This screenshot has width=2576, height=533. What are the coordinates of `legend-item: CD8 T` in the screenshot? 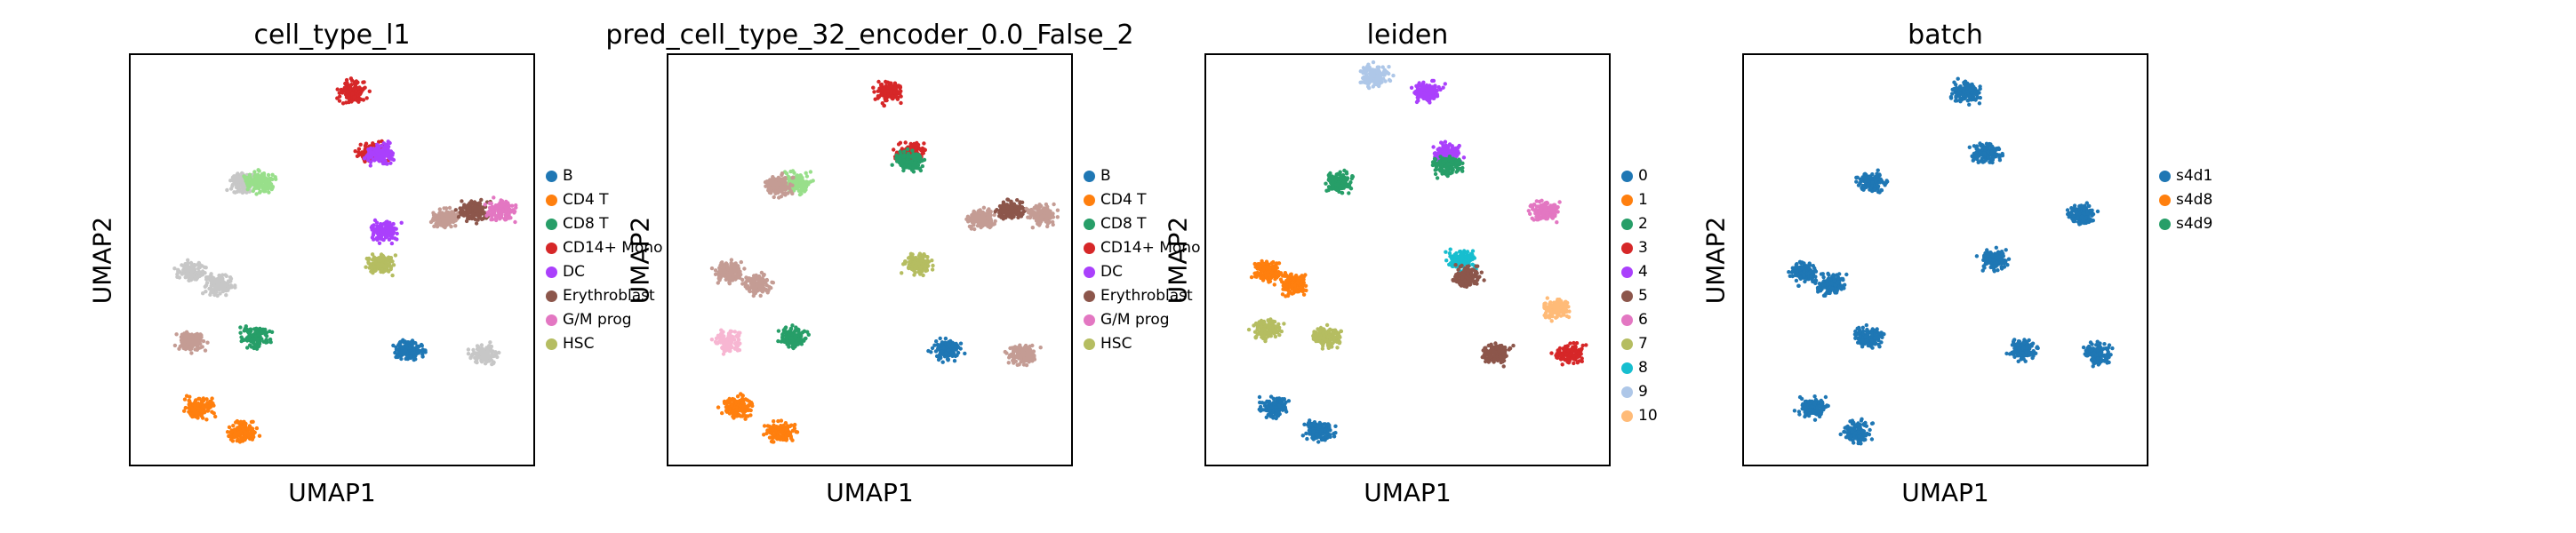 It's located at (577, 224).